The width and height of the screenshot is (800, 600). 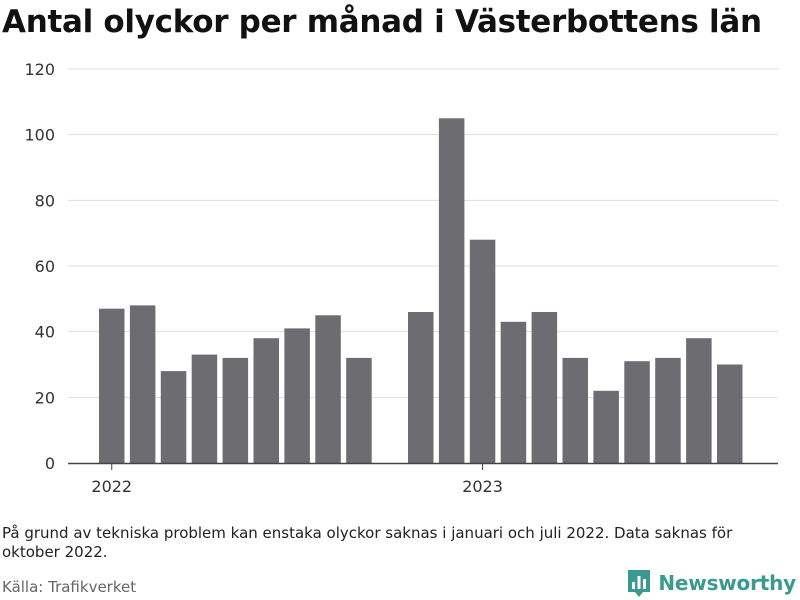 What do you see at coordinates (45, 200) in the screenshot?
I see `y-tick-label: 80` at bounding box center [45, 200].